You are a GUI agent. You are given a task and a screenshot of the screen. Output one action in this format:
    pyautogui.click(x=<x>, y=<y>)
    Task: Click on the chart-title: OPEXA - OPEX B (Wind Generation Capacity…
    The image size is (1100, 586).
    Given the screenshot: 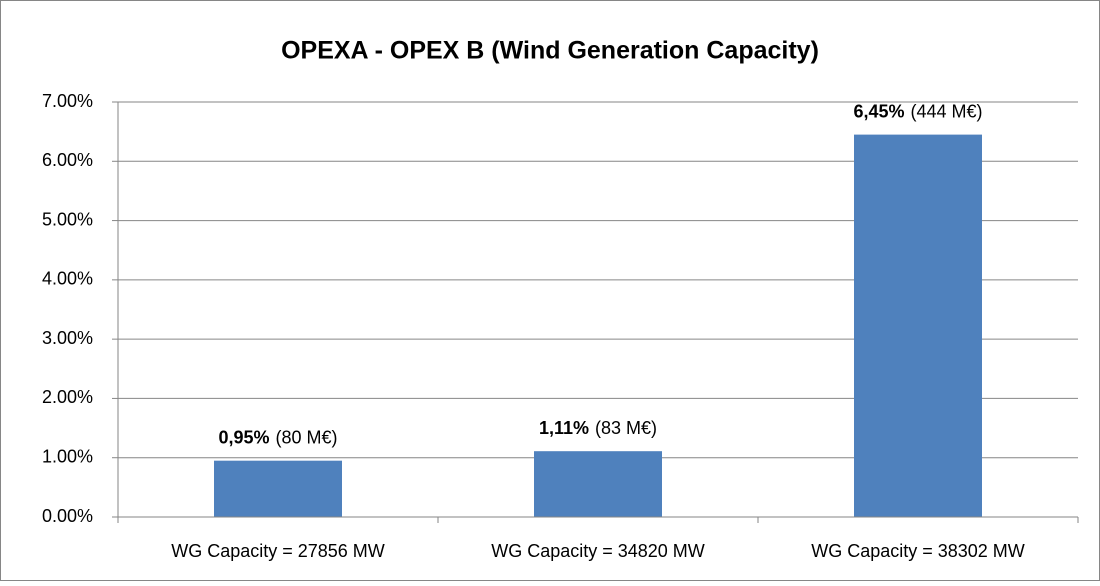 What is the action you would take?
    pyautogui.click(x=550, y=51)
    